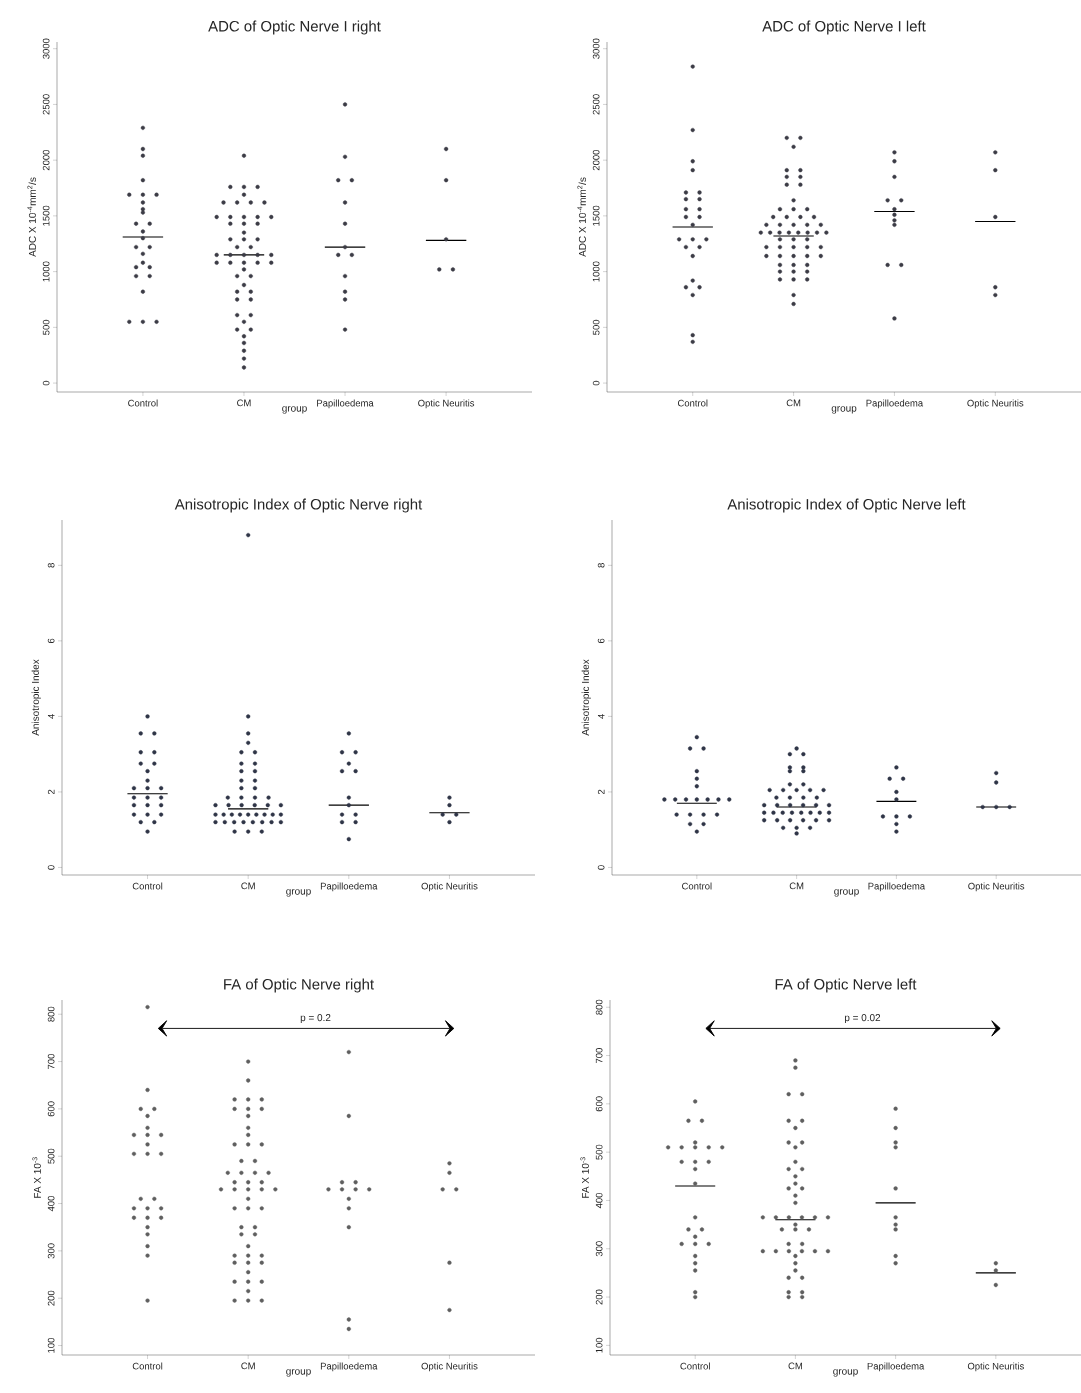 This screenshot has width=1081, height=1393. I want to click on chart-title: ADC of Optic Nerve I left, so click(844, 27).